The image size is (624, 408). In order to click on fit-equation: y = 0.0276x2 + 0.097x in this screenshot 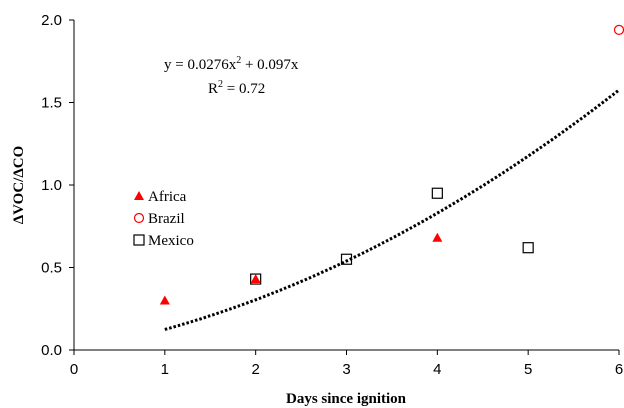, I will do `click(231, 64)`.